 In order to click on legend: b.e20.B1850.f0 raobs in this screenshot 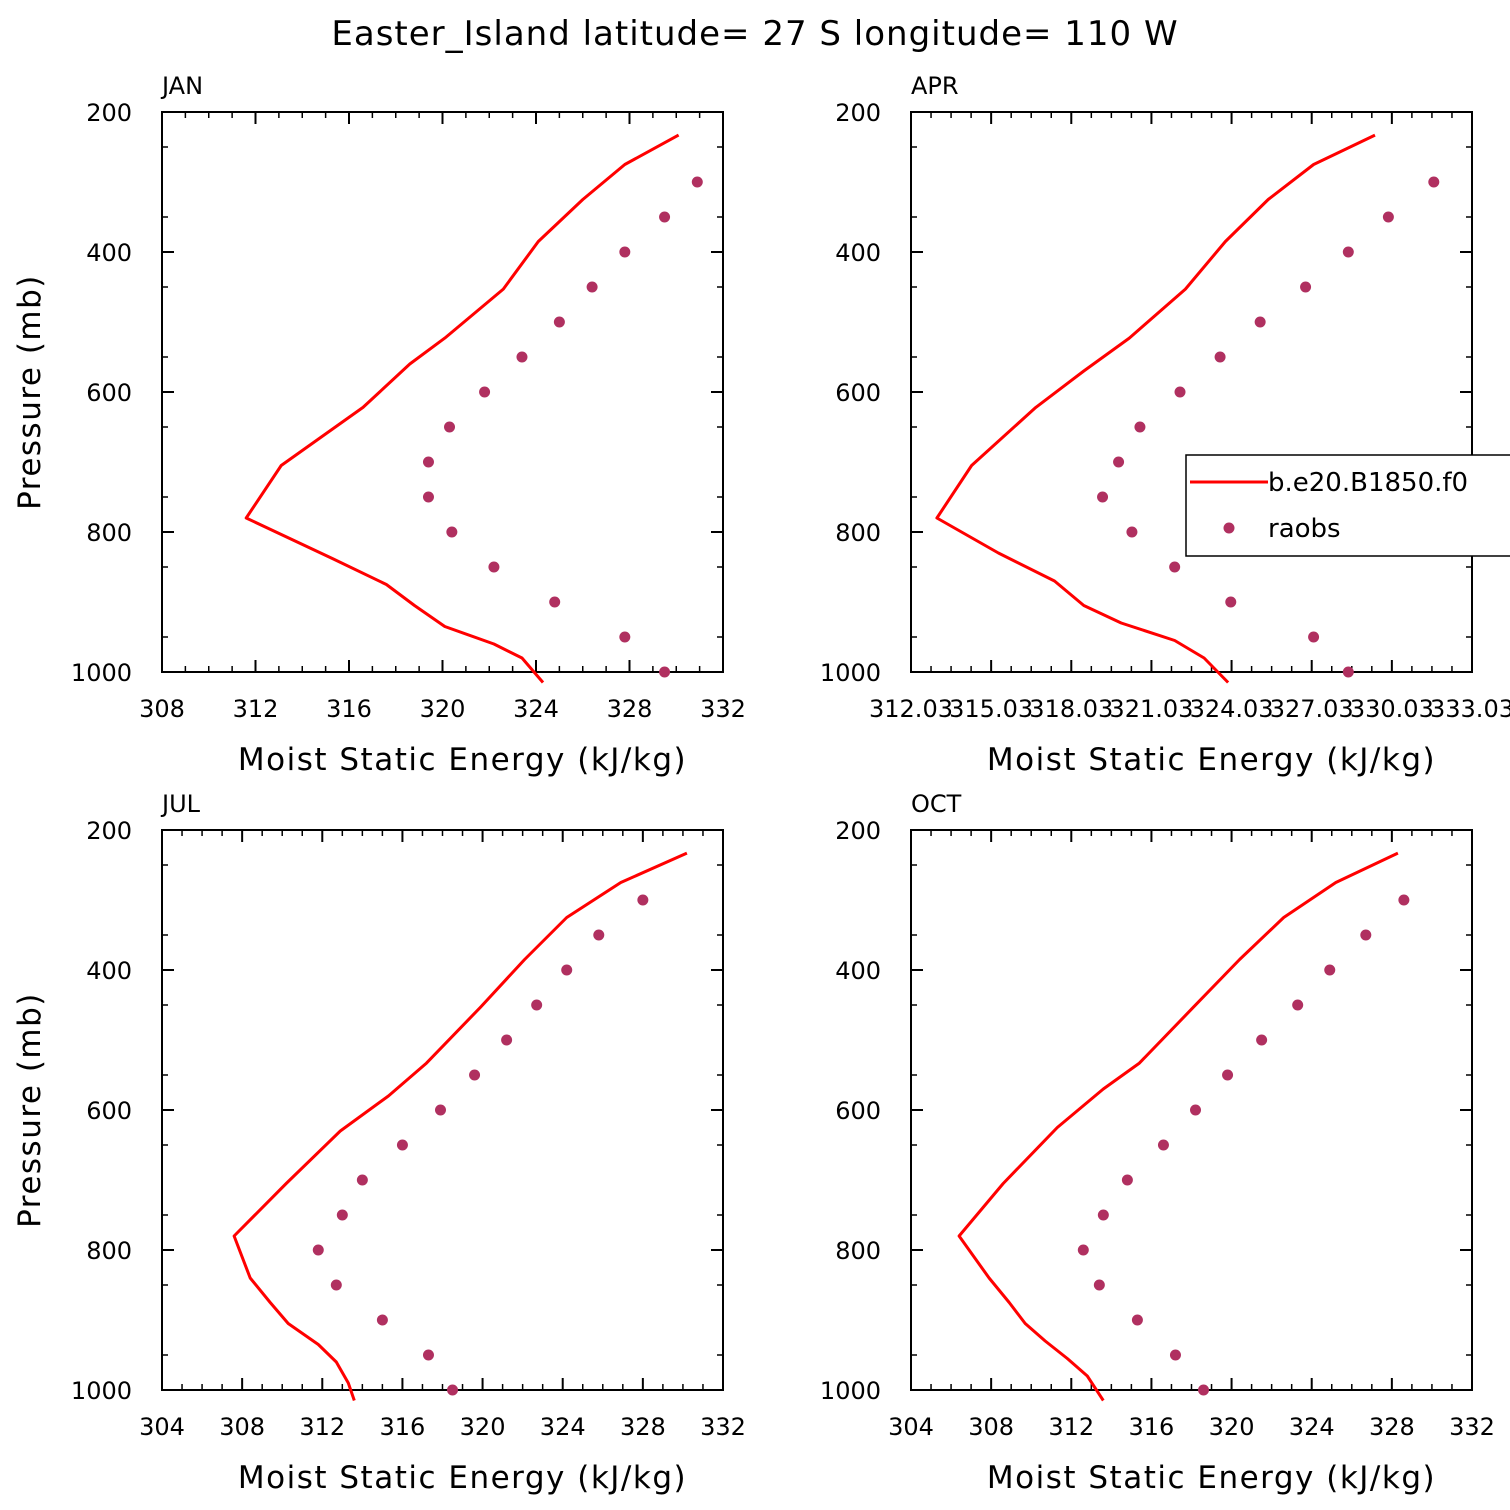, I will do `click(1347, 505)`.